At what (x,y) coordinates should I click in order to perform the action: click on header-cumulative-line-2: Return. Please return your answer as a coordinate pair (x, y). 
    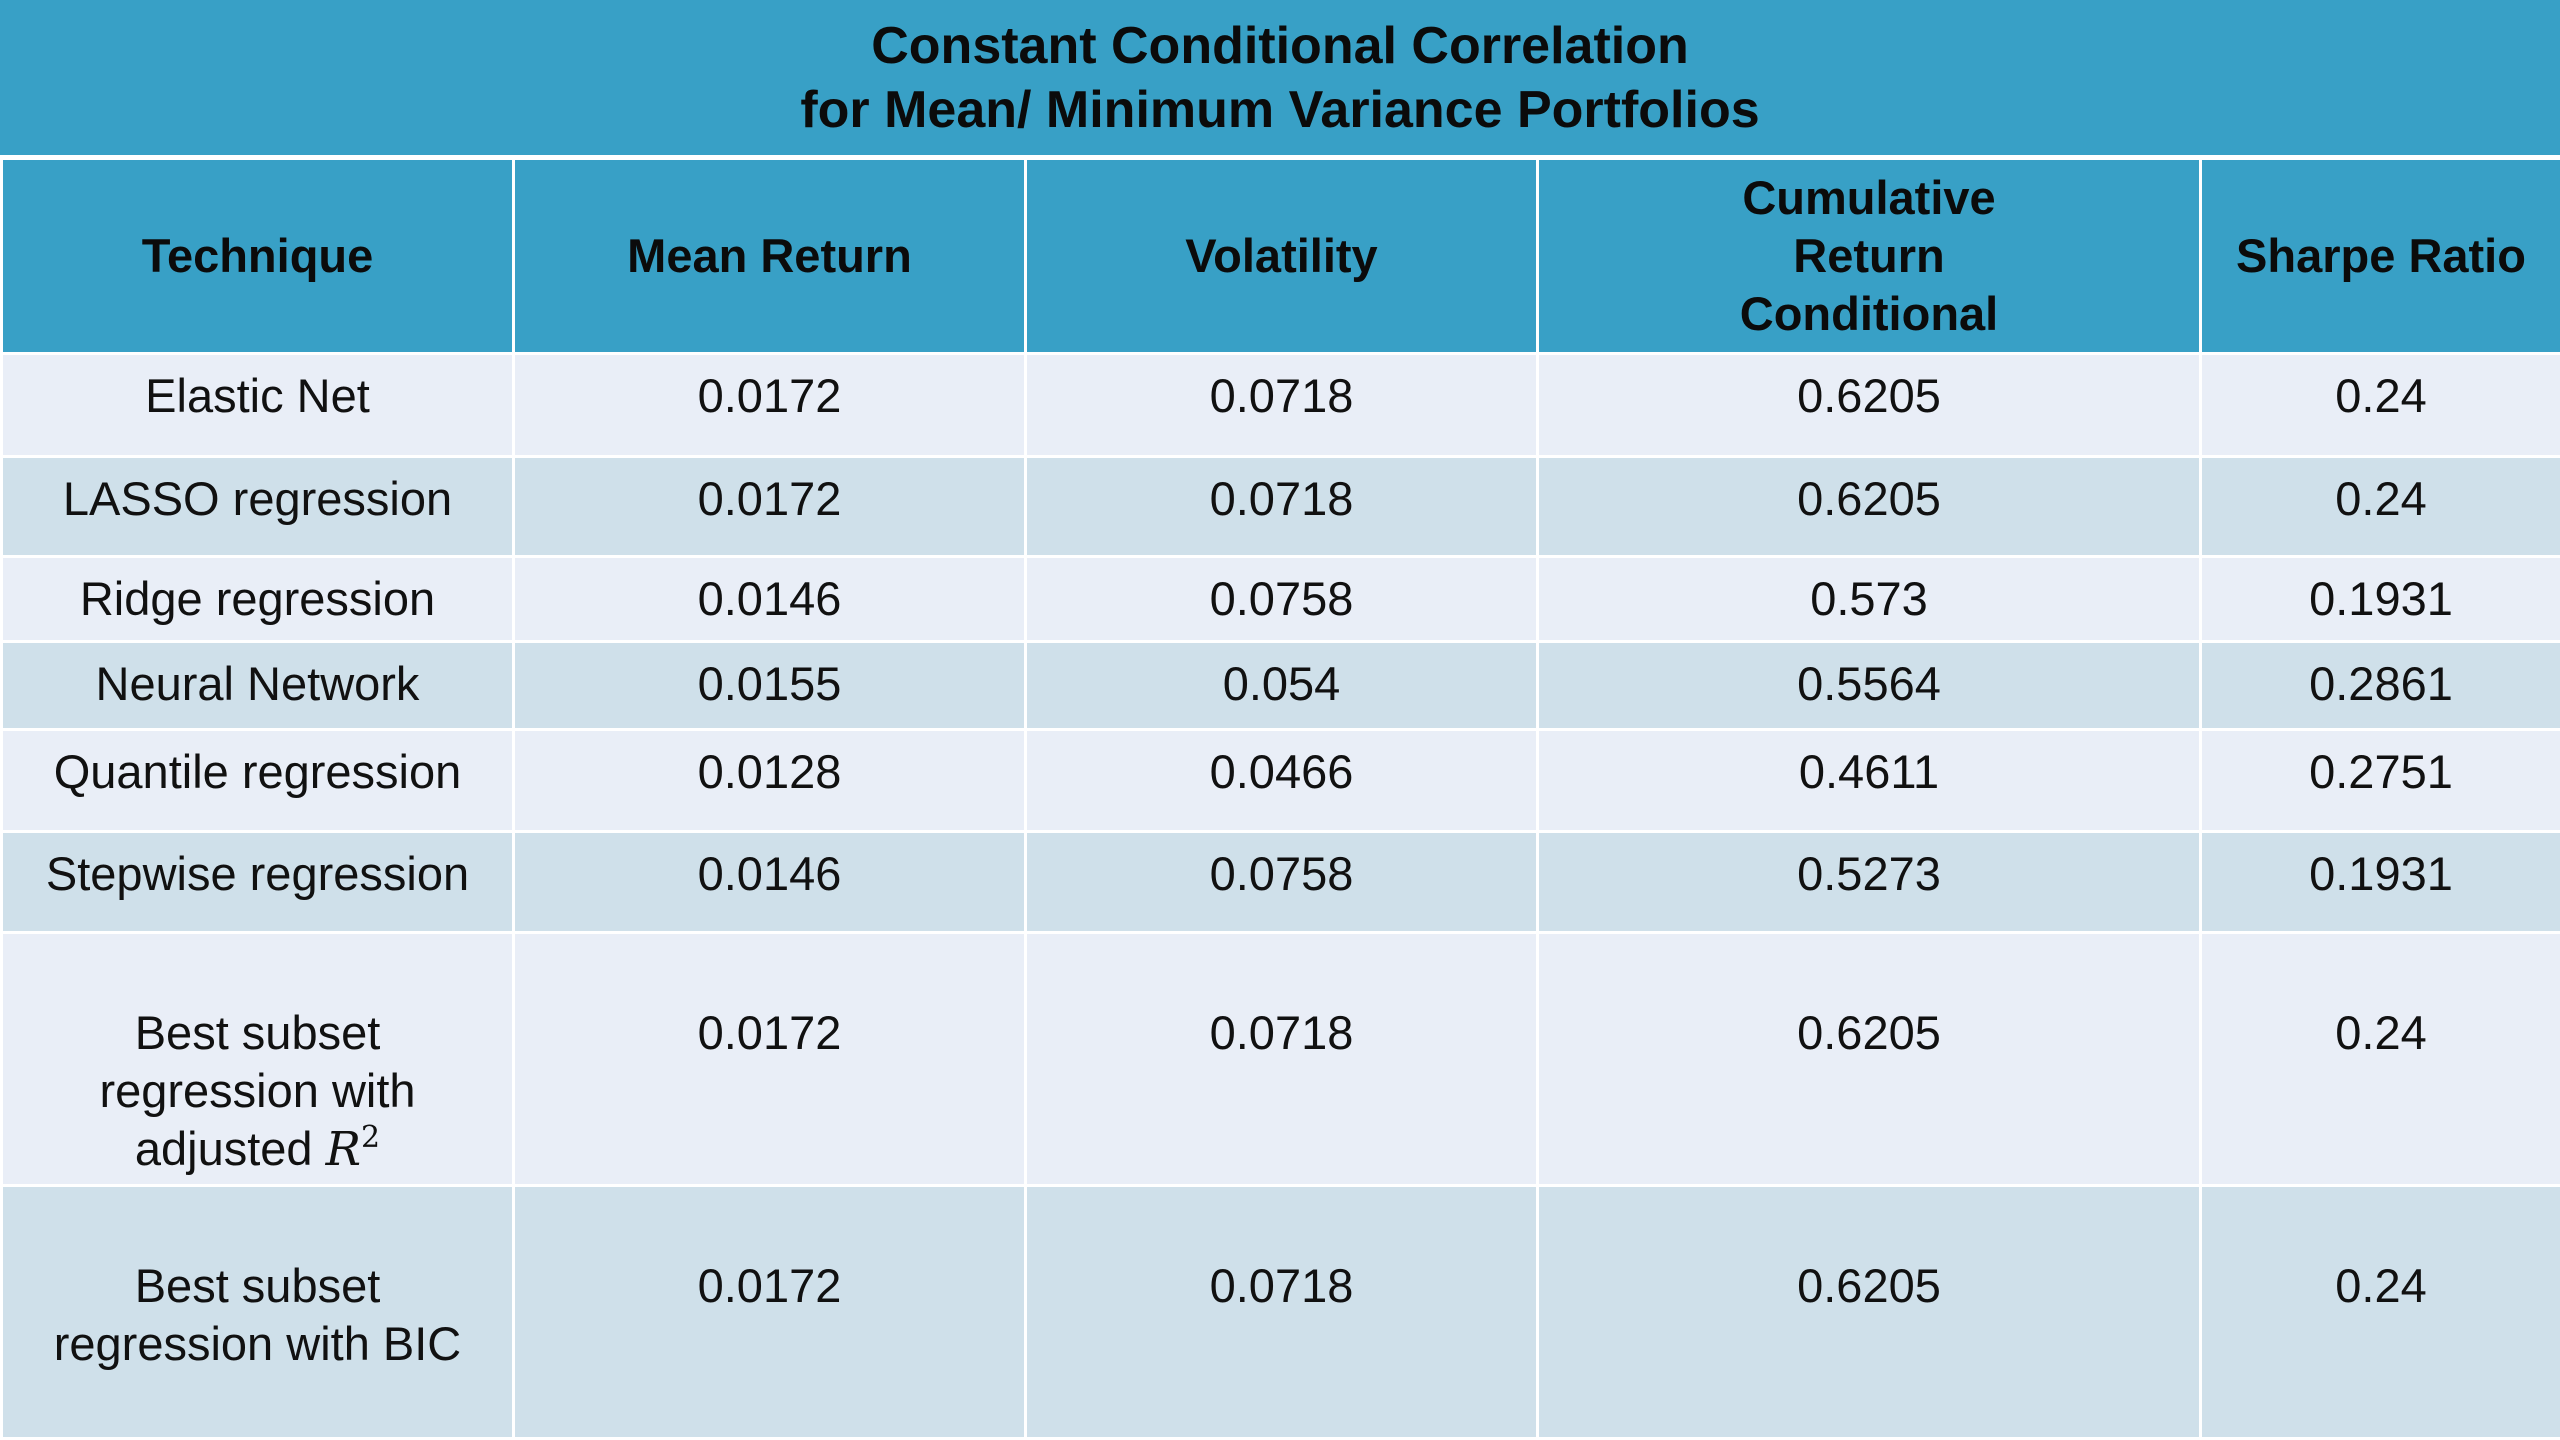
    Looking at the image, I should click on (1869, 255).